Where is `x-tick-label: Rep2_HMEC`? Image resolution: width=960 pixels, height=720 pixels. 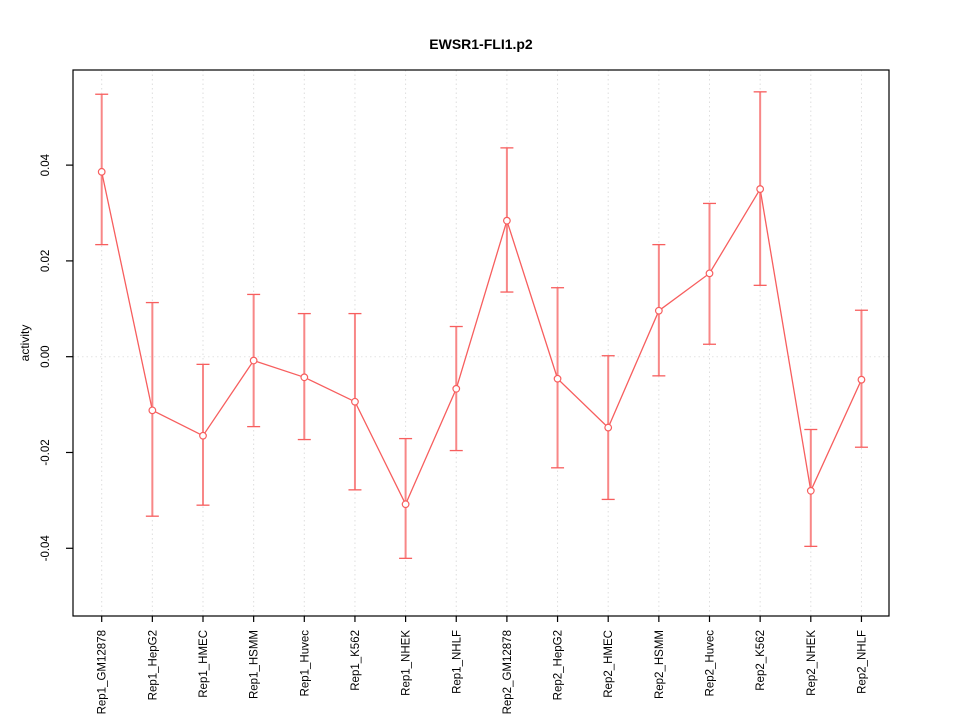
x-tick-label: Rep2_HMEC is located at coordinates (609, 664).